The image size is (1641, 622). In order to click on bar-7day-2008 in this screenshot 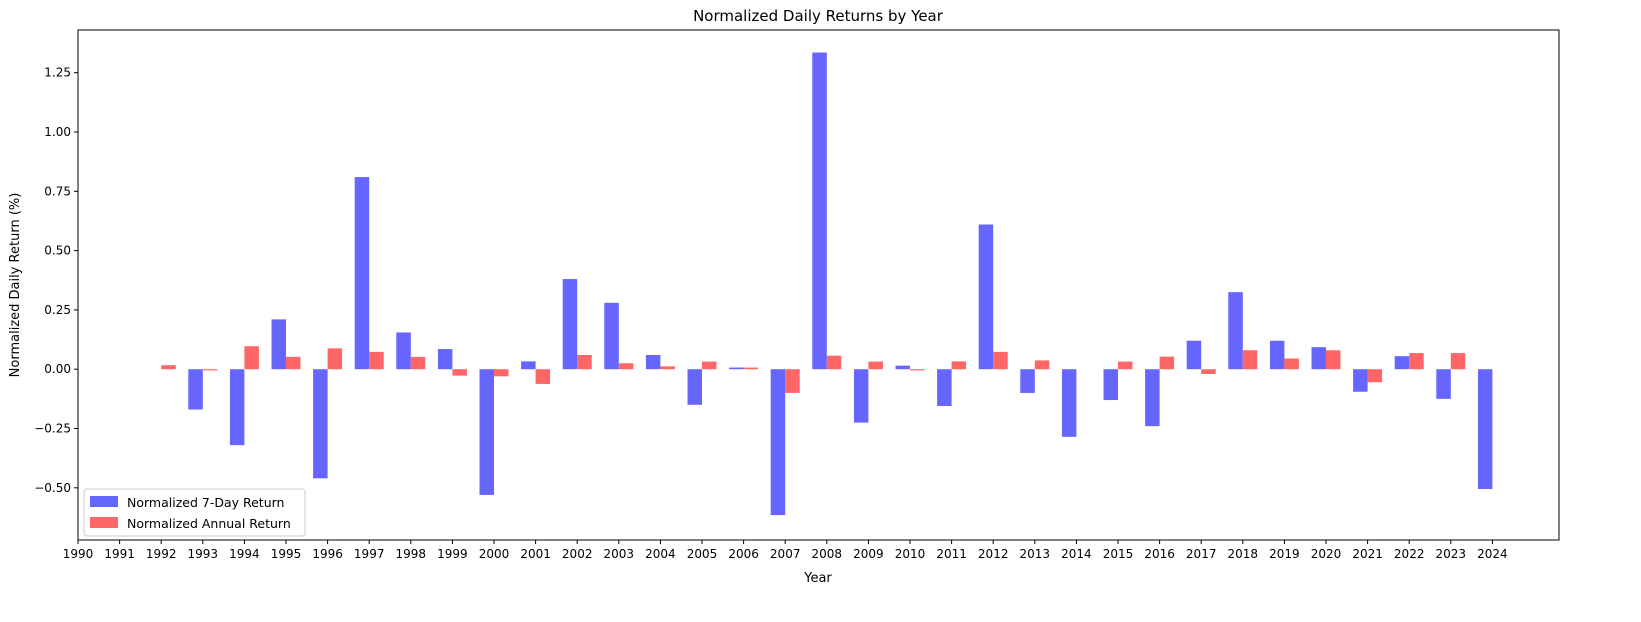, I will do `click(819, 211)`.